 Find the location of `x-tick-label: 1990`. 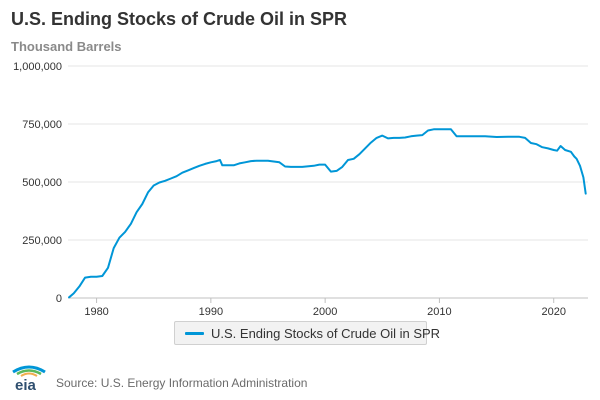

x-tick-label: 1990 is located at coordinates (211, 312).